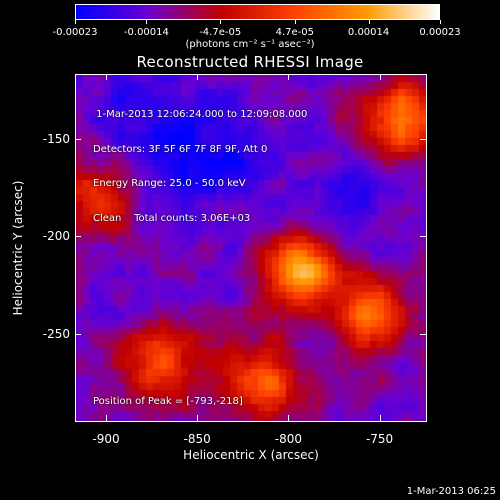  Describe the element at coordinates (169, 183) in the screenshot. I see `info-line-energy: Energy Range: 25.0 - 50.0 keV` at that location.